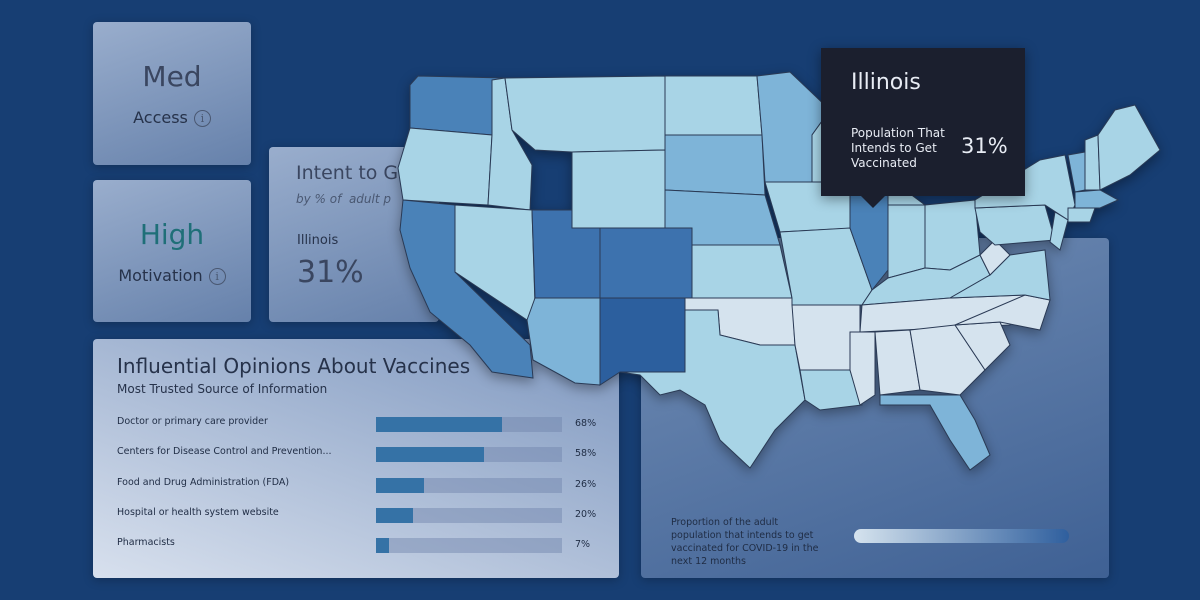 The width and height of the screenshot is (1200, 600). Describe the element at coordinates (862, 368) in the screenshot. I see `state-mississippi` at that location.